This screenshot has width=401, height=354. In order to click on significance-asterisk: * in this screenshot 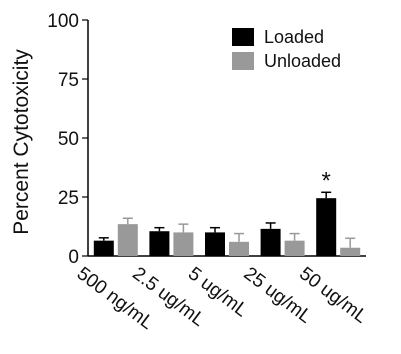, I will do `click(326, 180)`.